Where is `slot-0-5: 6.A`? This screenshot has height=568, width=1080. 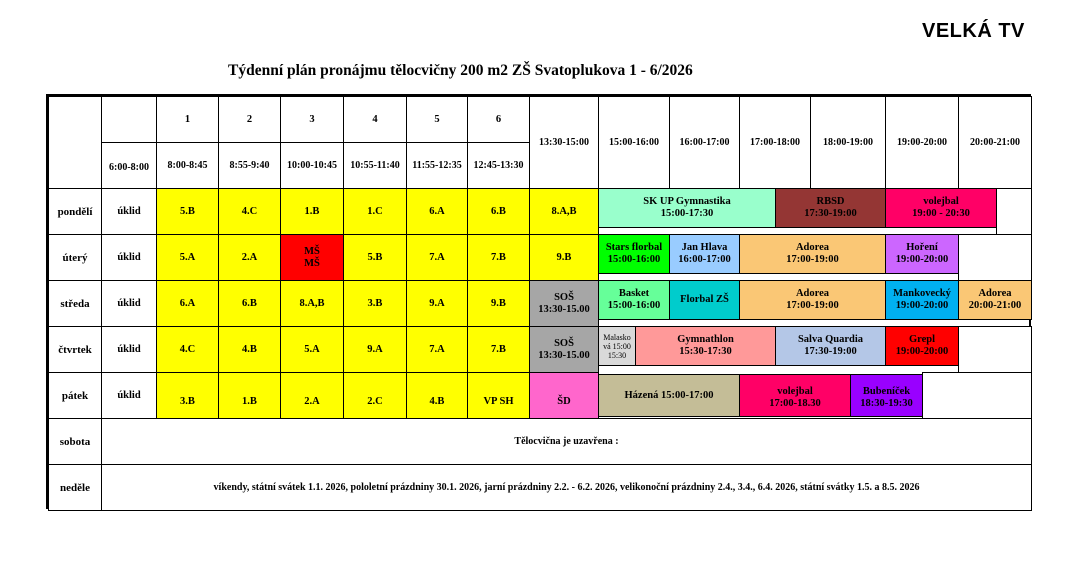
slot-0-5: 6.A is located at coordinates (437, 211).